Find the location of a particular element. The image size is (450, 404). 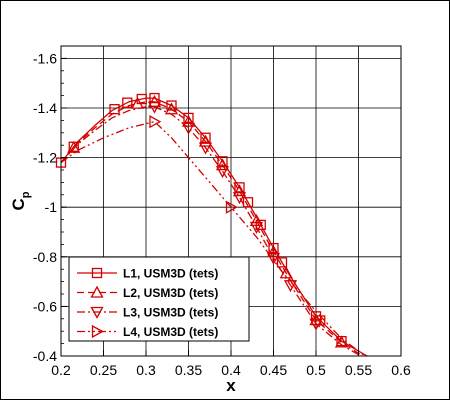

x-tick-label: 0.6 is located at coordinates (401, 370).